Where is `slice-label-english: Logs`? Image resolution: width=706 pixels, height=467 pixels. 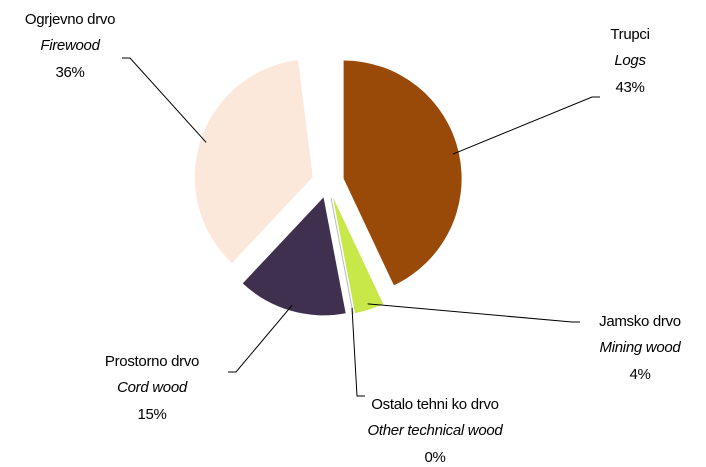
slice-label-english: Logs is located at coordinates (630, 60).